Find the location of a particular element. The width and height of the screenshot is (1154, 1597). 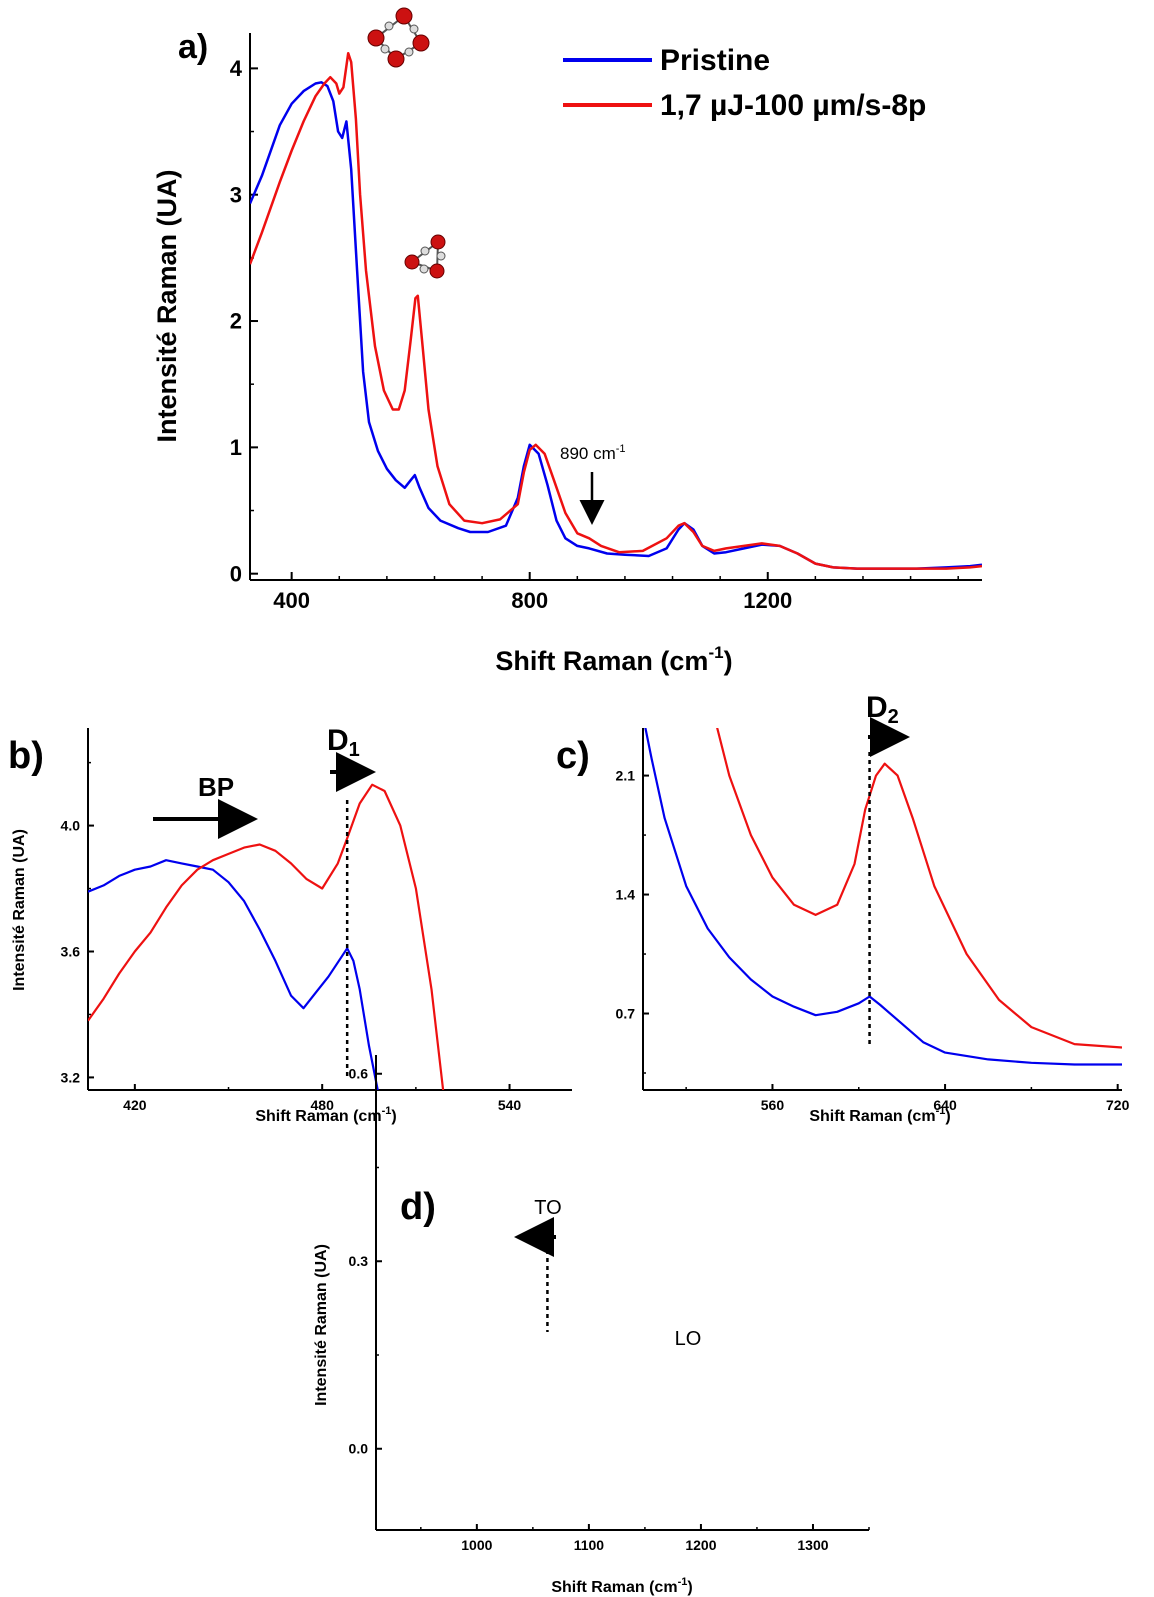

bp-label: BP is located at coordinates (216, 787).